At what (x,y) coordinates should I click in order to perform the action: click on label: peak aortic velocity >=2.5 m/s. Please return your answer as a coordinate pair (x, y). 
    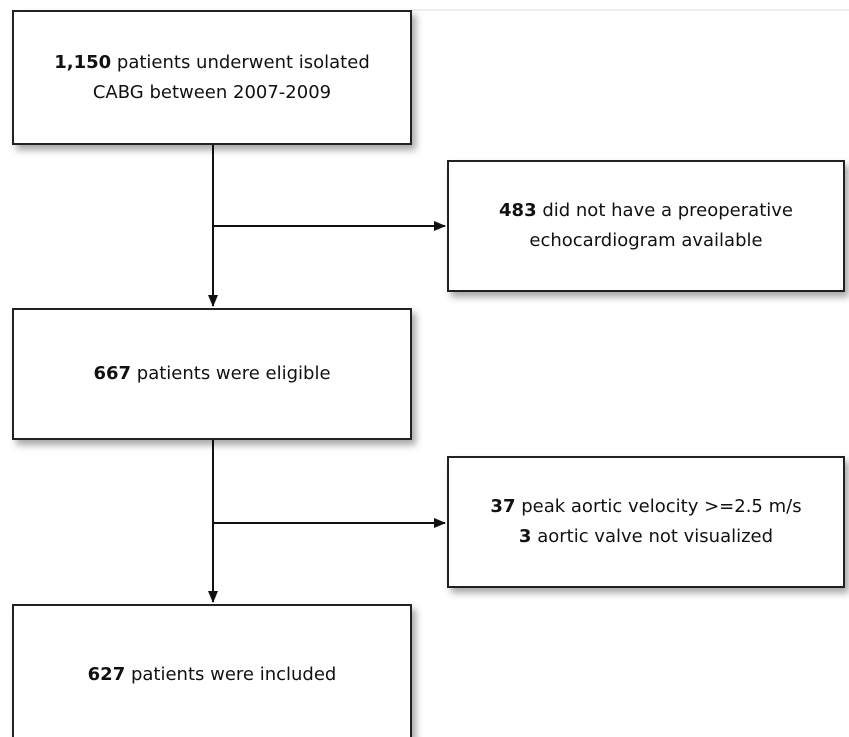
    Looking at the image, I should click on (661, 506).